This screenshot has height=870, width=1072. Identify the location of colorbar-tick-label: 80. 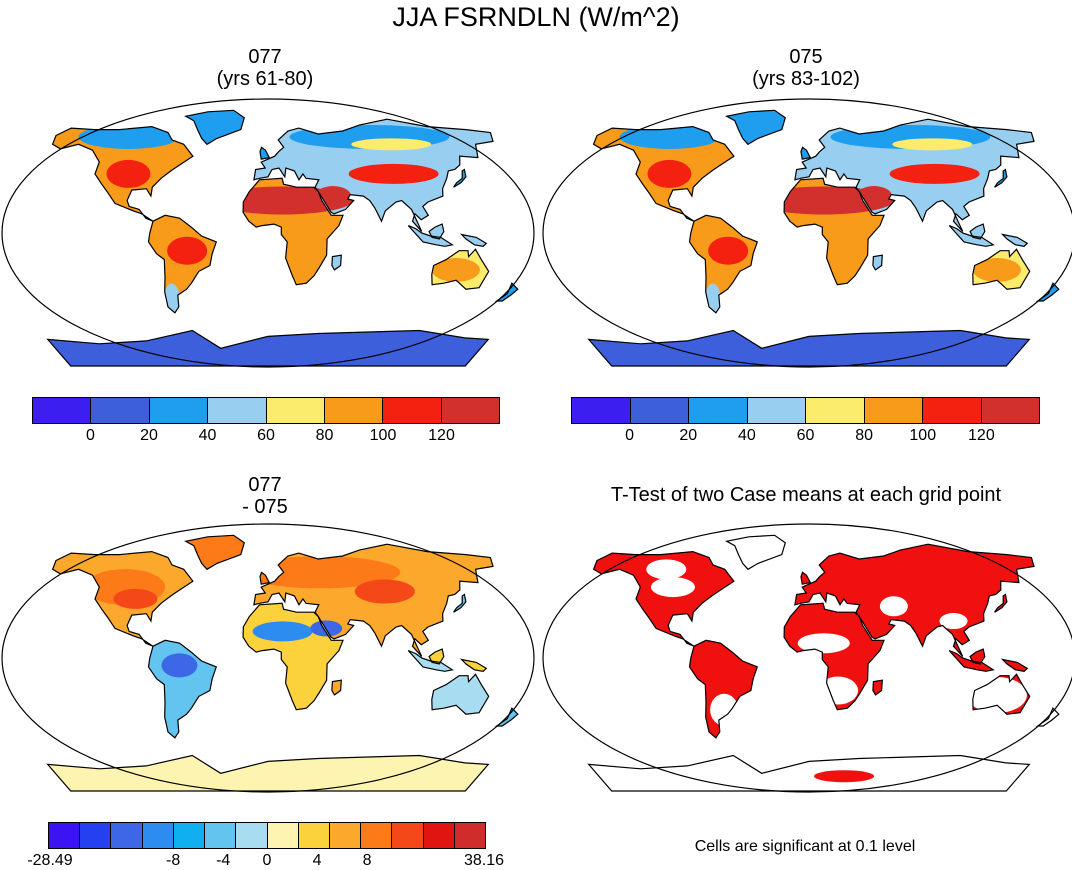
(324, 435).